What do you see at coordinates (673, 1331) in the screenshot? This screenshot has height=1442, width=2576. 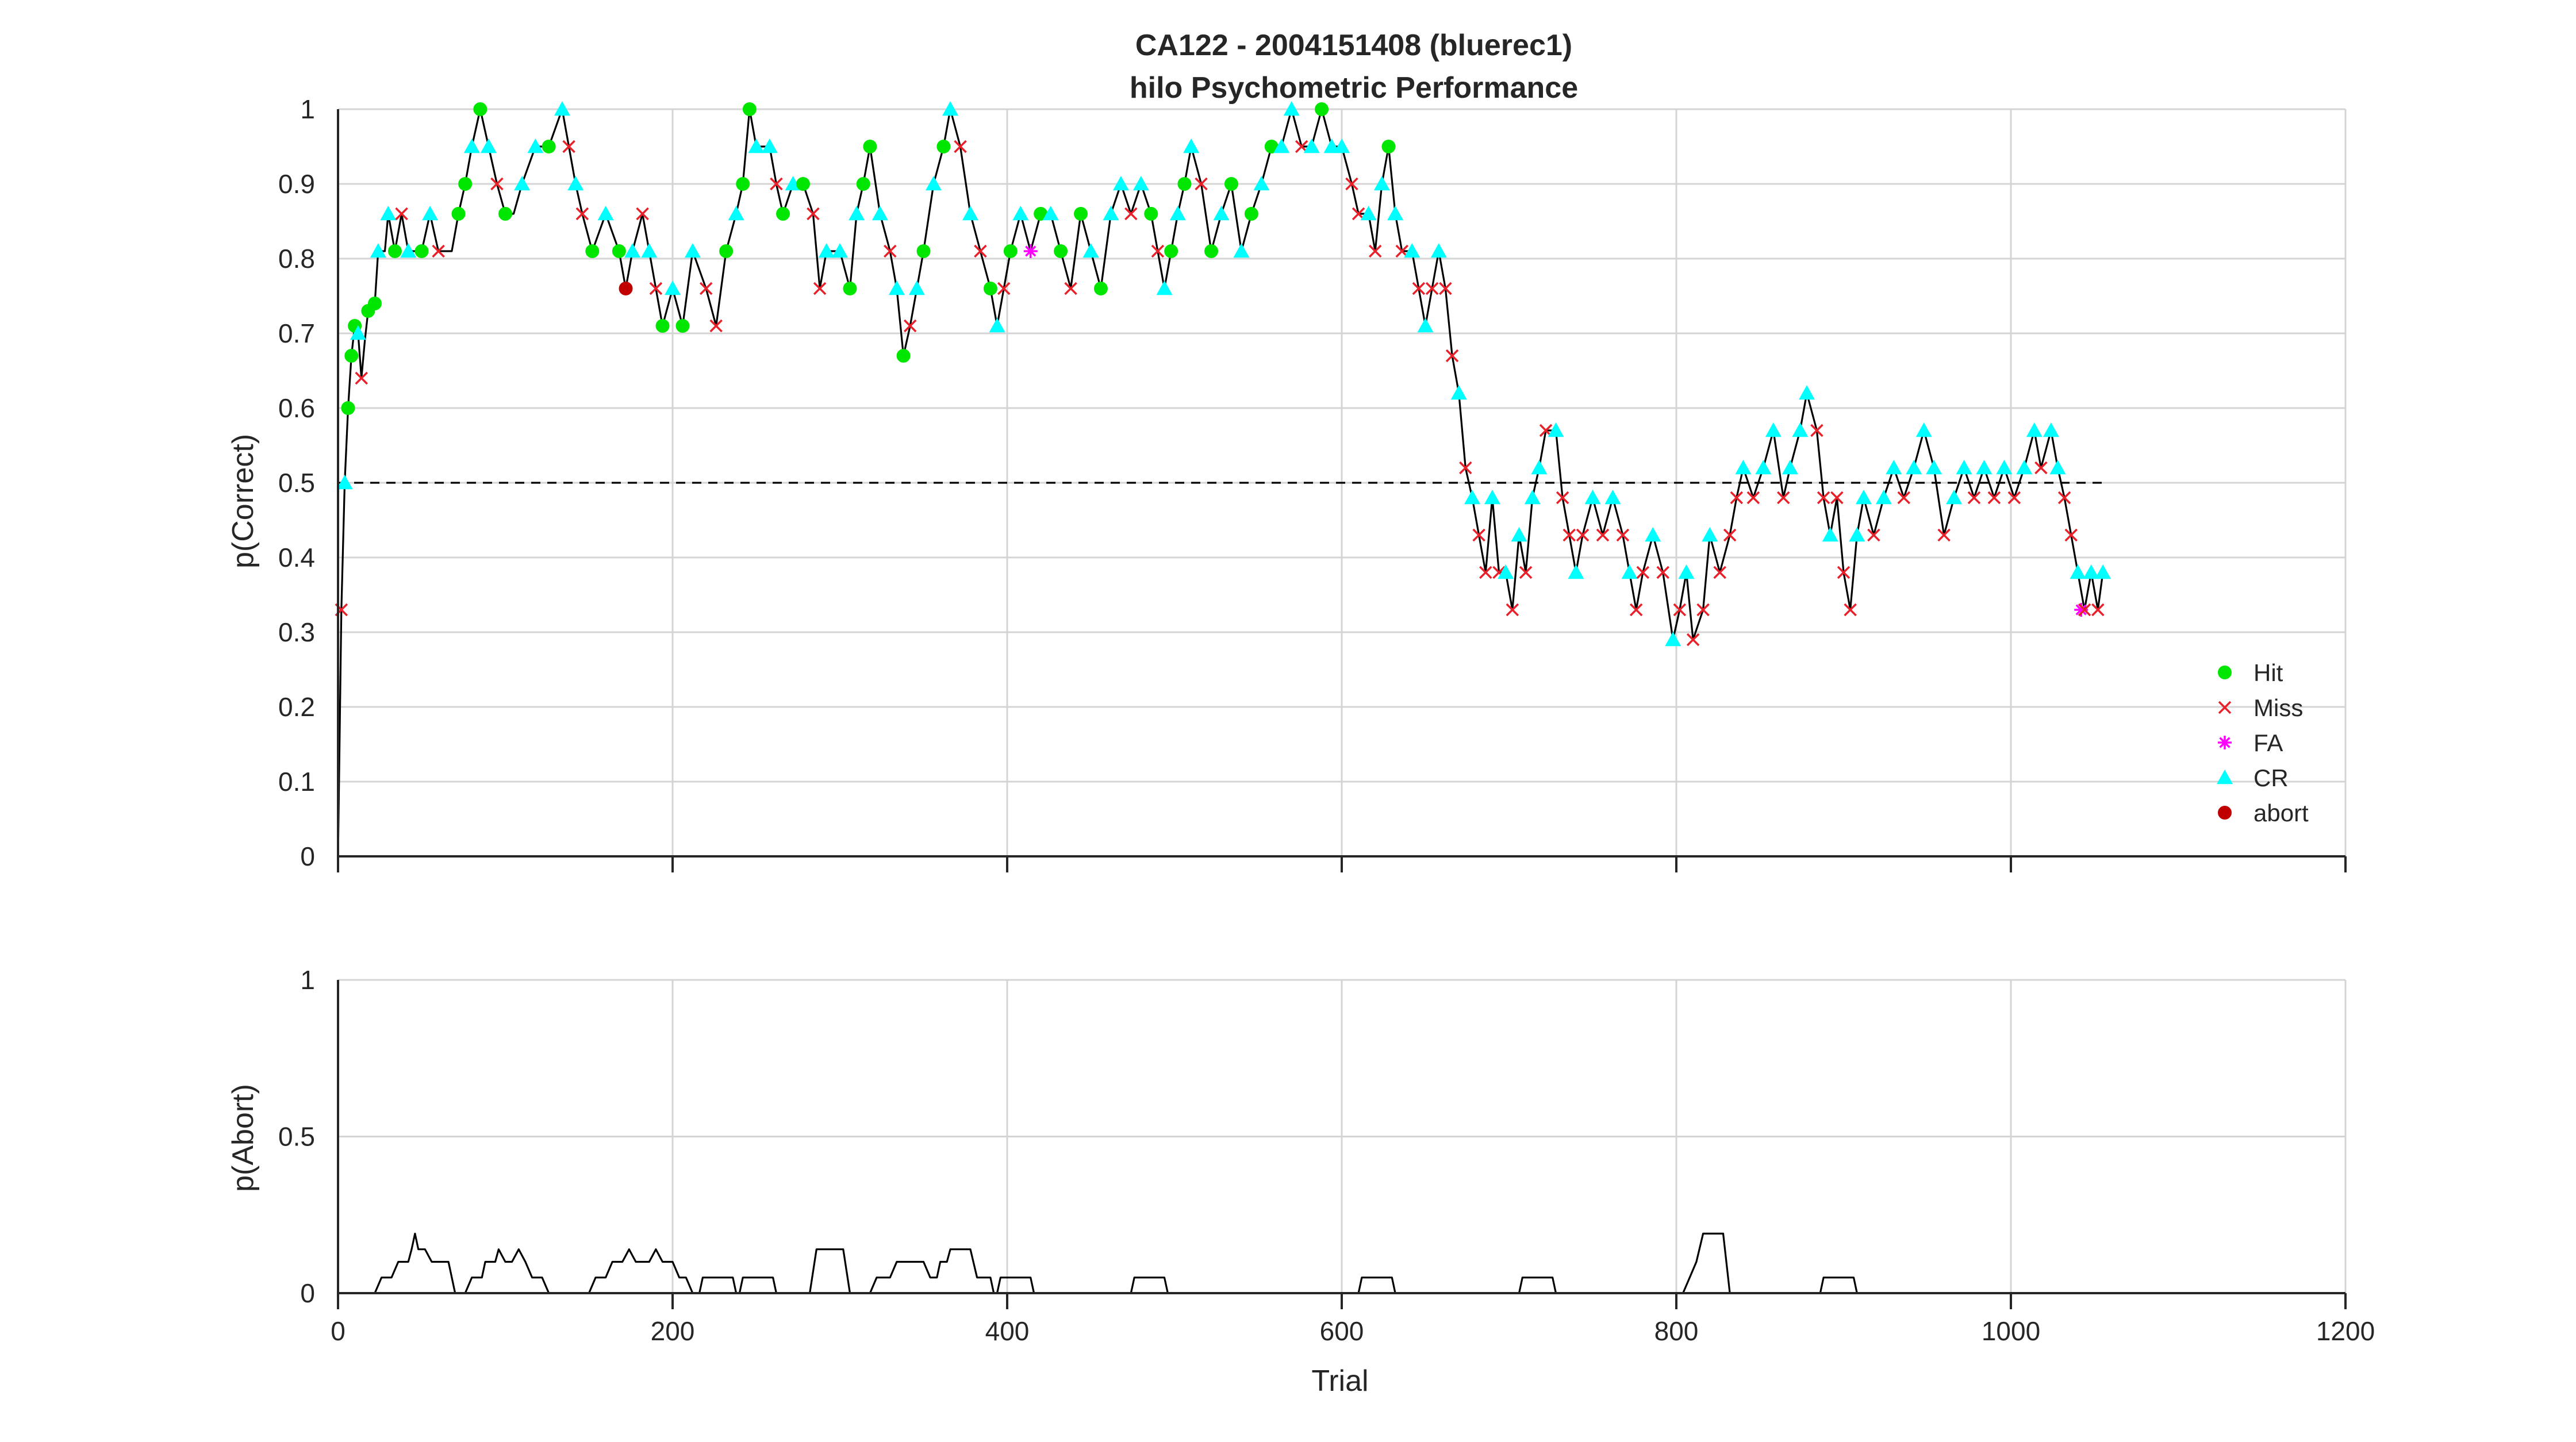 I see `x-tick-label: 200` at bounding box center [673, 1331].